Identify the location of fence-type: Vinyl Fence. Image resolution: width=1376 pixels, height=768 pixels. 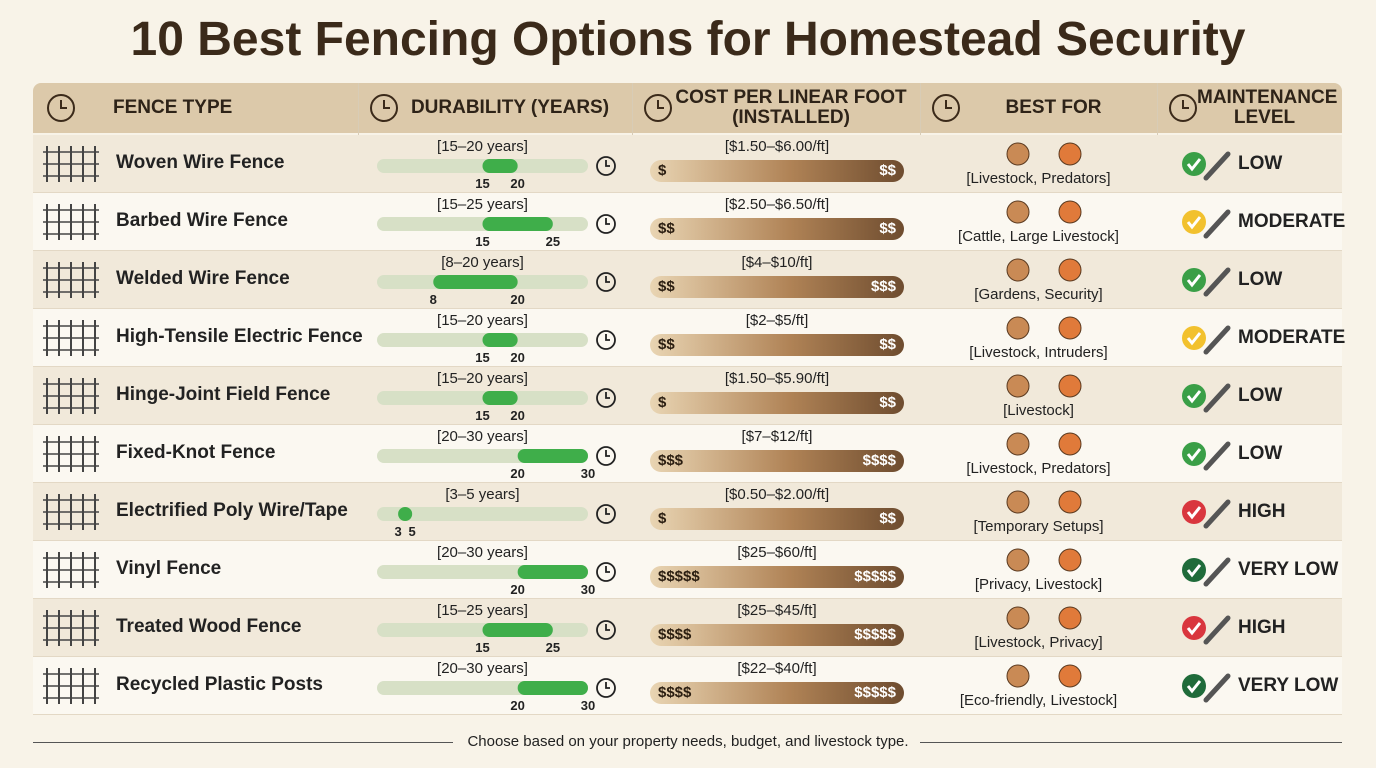
(169, 568).